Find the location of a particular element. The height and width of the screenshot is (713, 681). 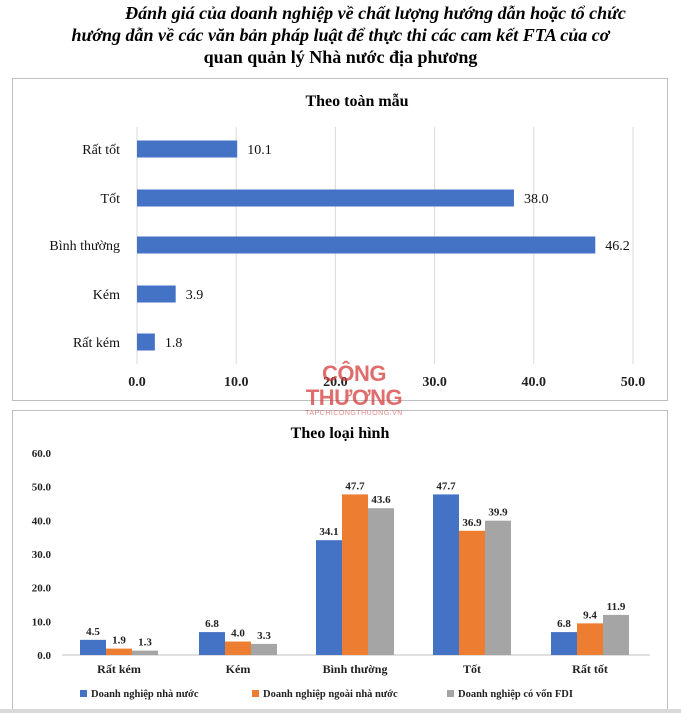

chart1-x-tick-label: 50.0 is located at coordinates (633, 382).